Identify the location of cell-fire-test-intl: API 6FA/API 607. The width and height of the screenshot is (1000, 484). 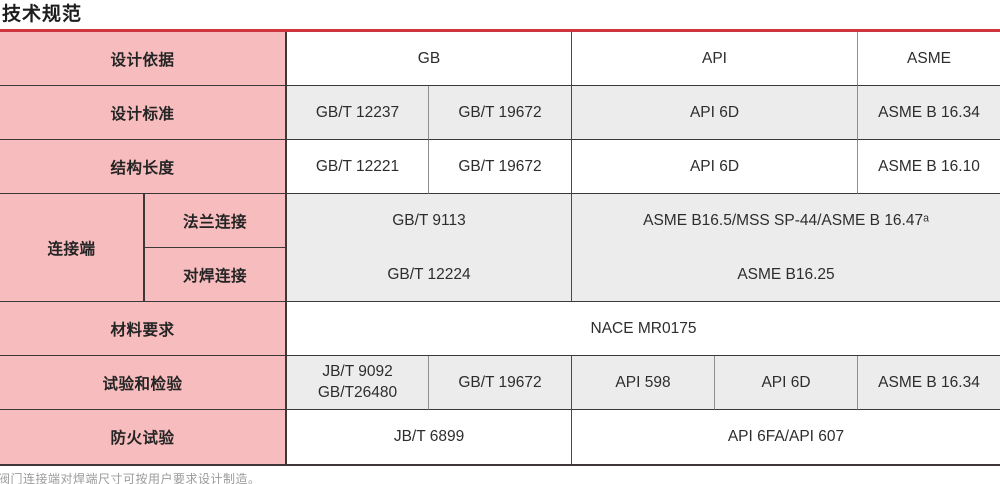
(785, 437).